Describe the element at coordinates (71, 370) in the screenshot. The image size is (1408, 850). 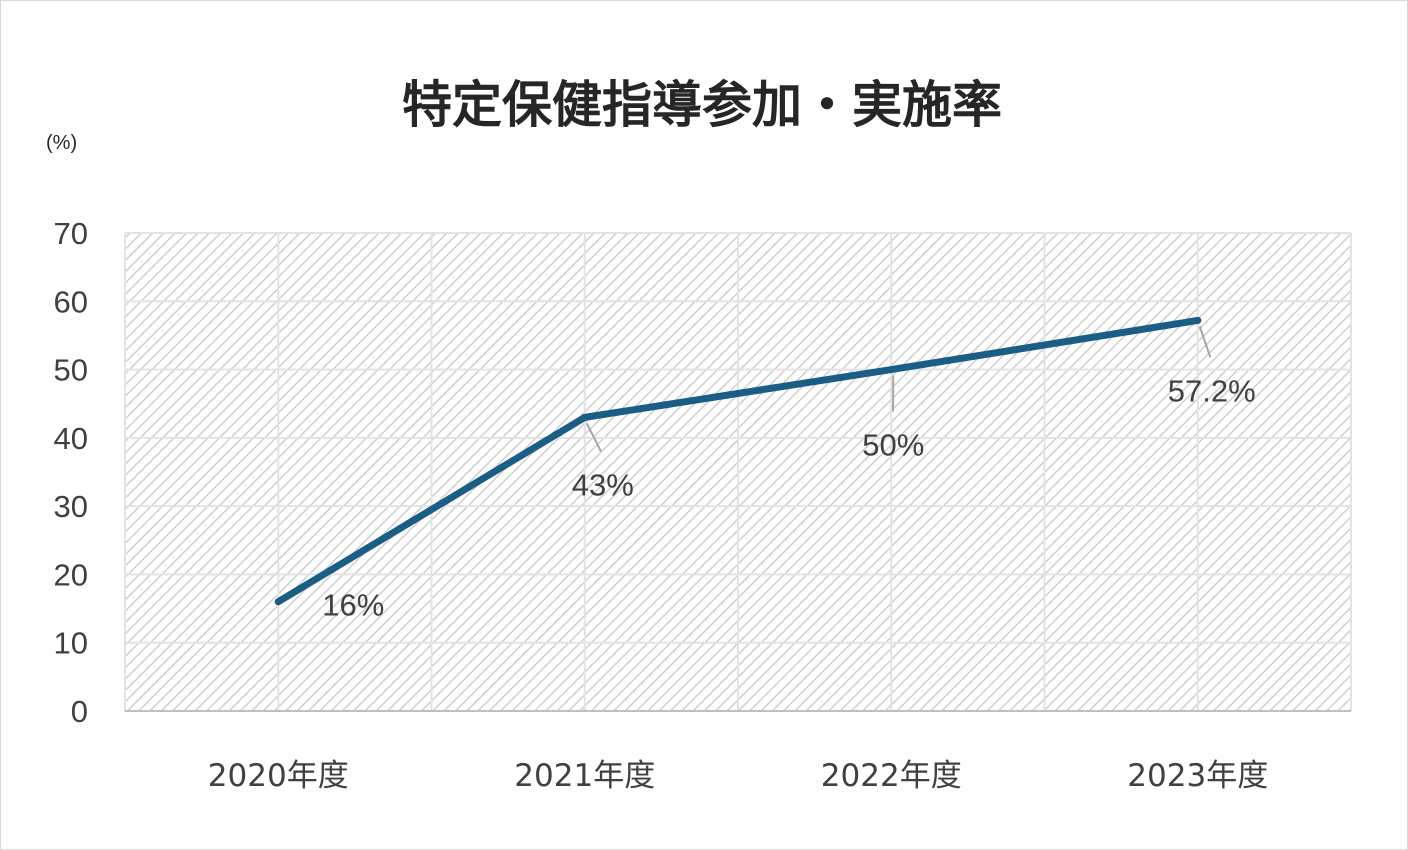
I see `y-tick-label-5: 50` at that location.